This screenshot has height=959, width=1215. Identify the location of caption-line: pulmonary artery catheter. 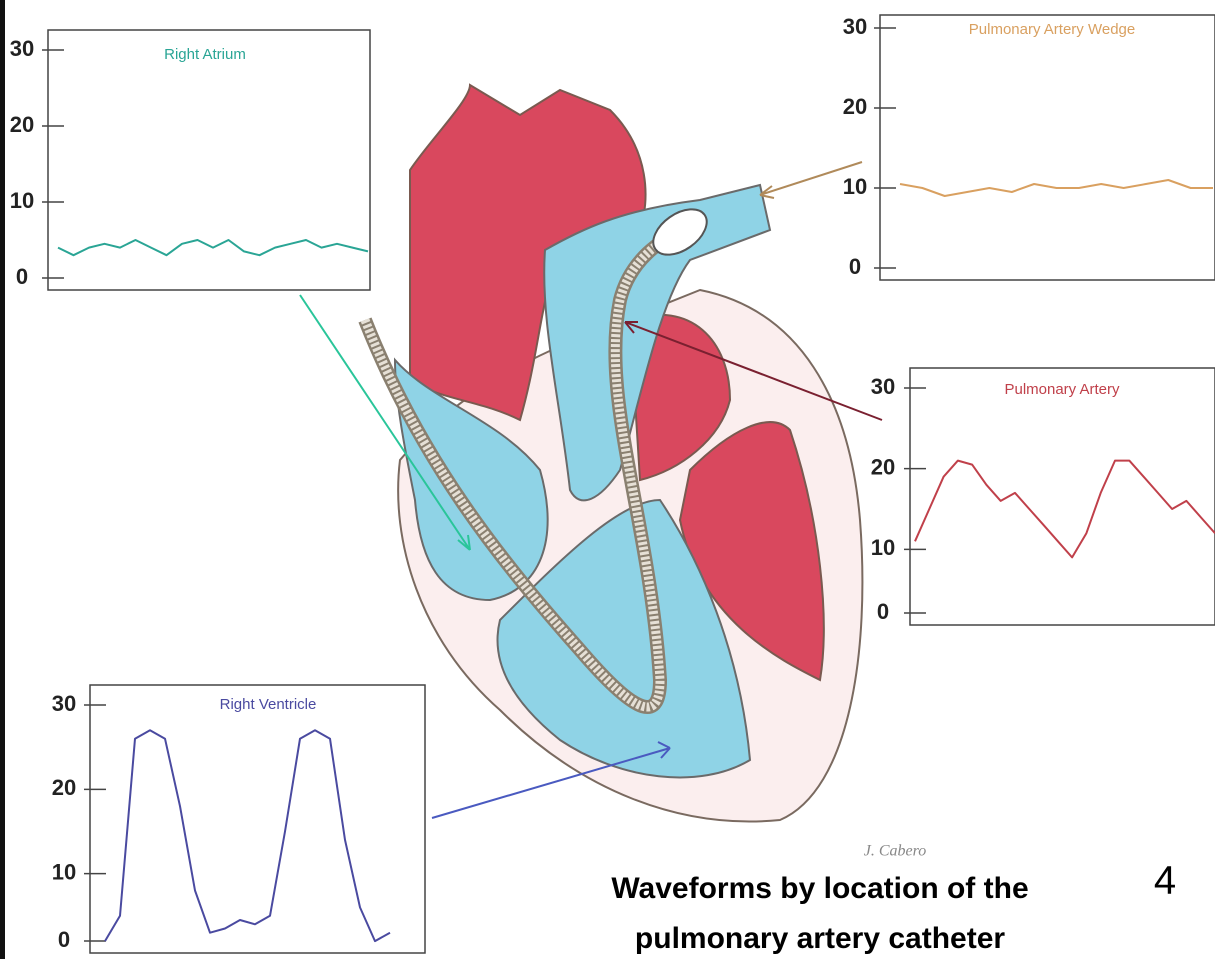
(820, 938).